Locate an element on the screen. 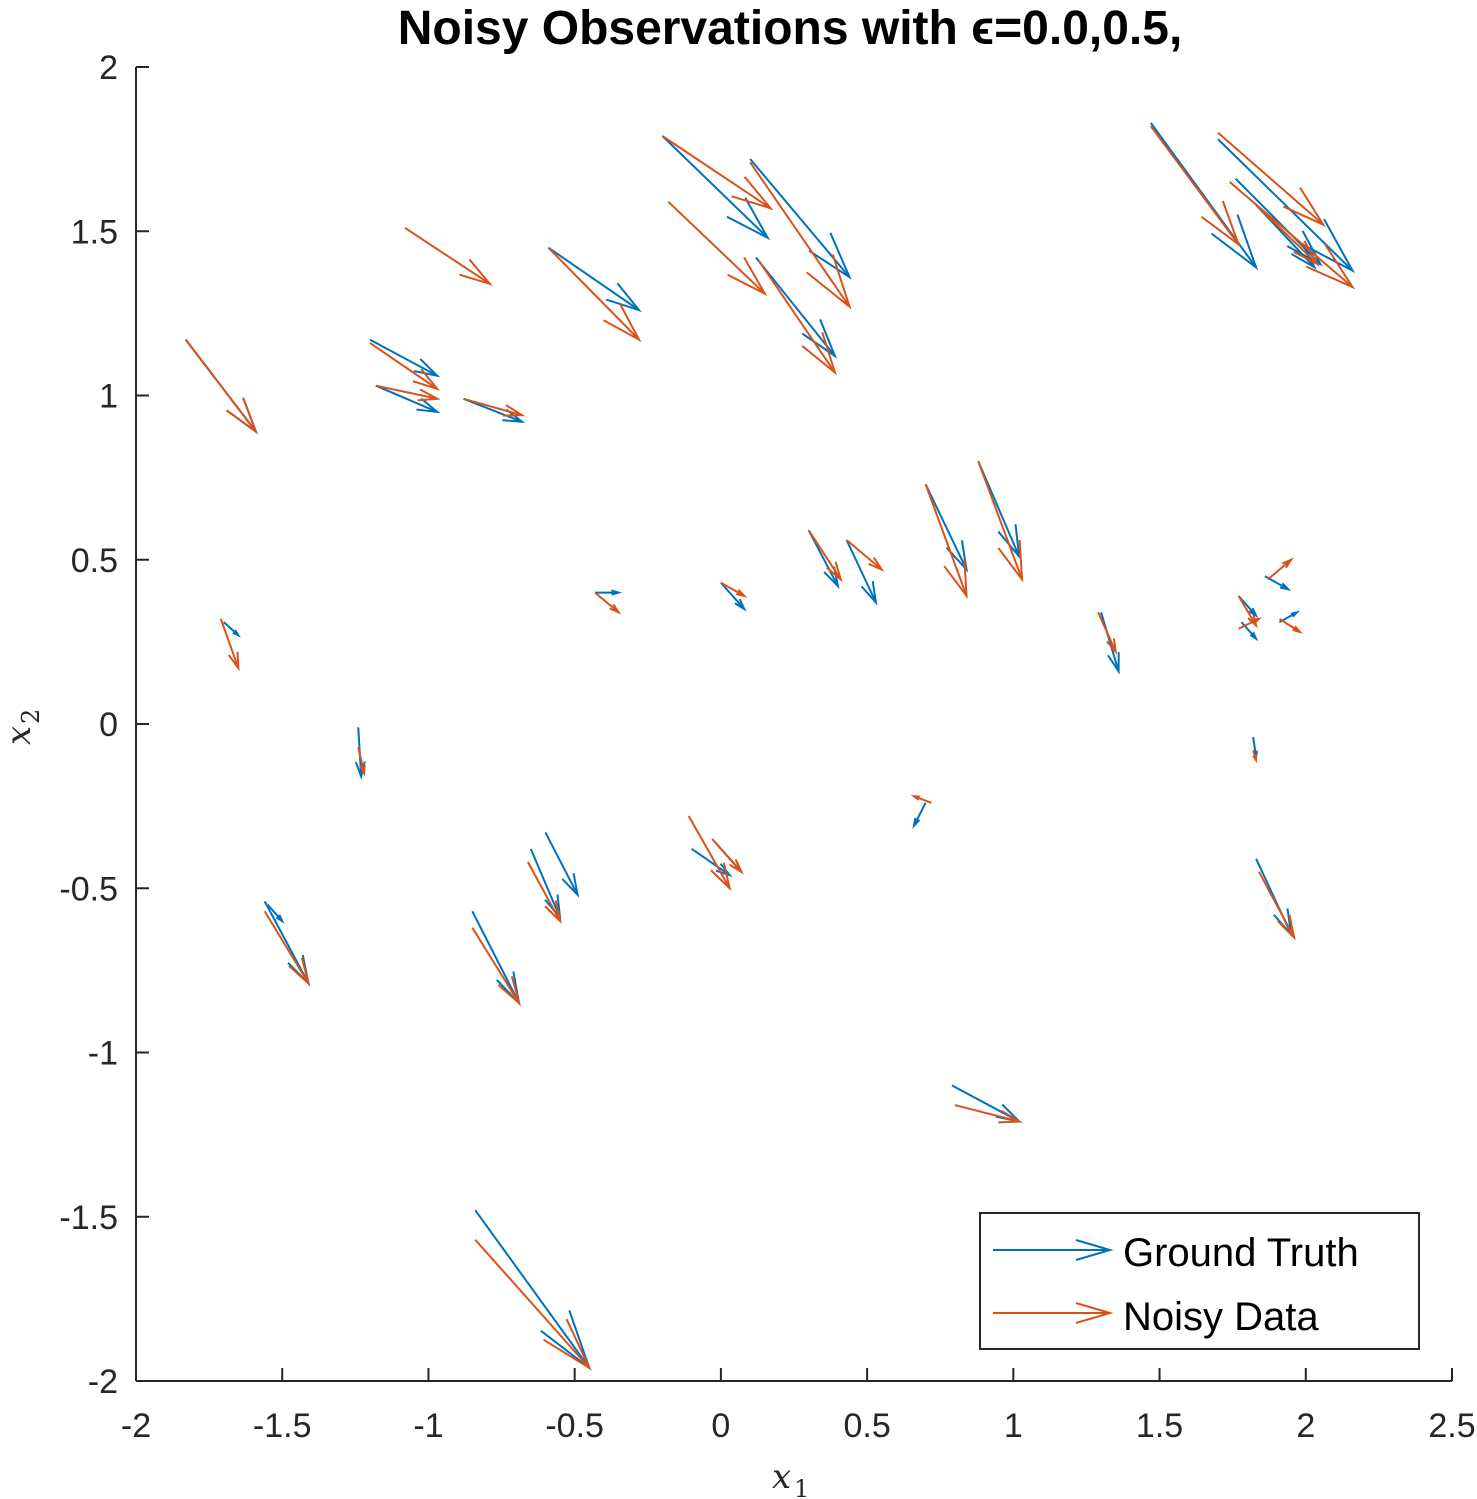 Image resolution: width=1477 pixels, height=1499 pixels. y-tick-label: 0 is located at coordinates (108, 725).